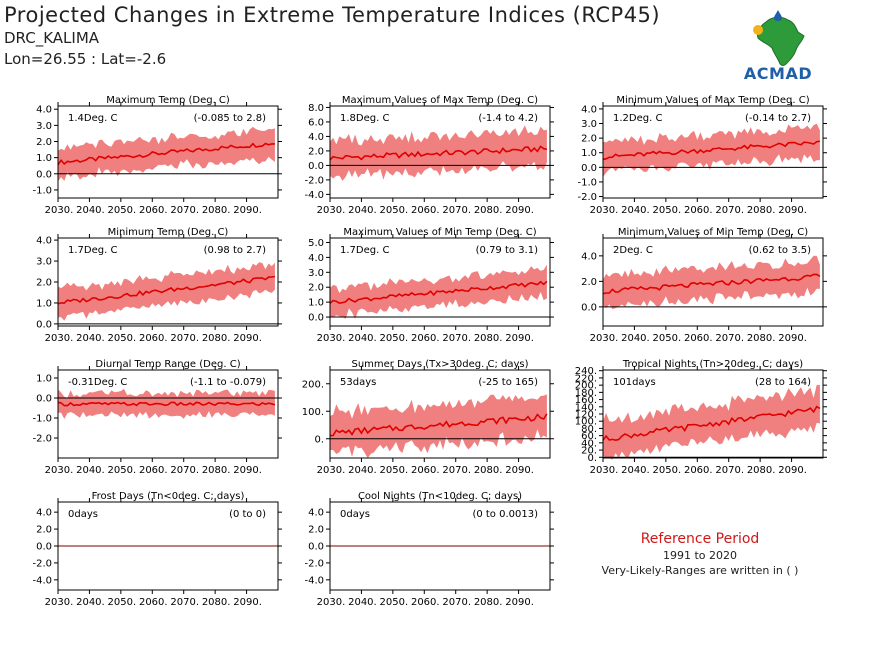 This screenshot has width=879, height=659. I want to click on y-tick-label: 100., so click(313, 412).